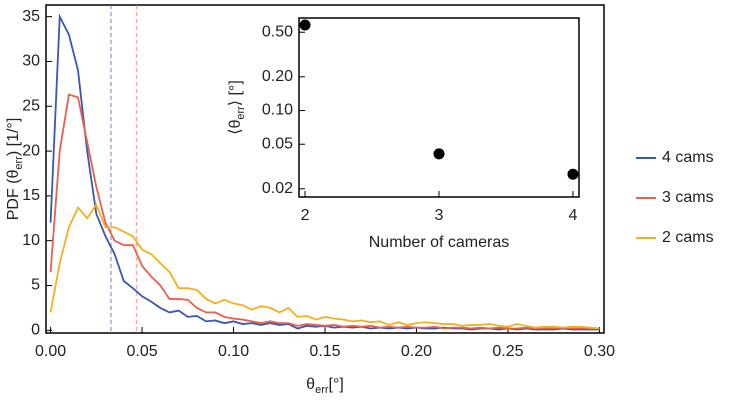 The width and height of the screenshot is (747, 400). What do you see at coordinates (507, 351) in the screenshot?
I see `x-tick-label: 0.25` at bounding box center [507, 351].